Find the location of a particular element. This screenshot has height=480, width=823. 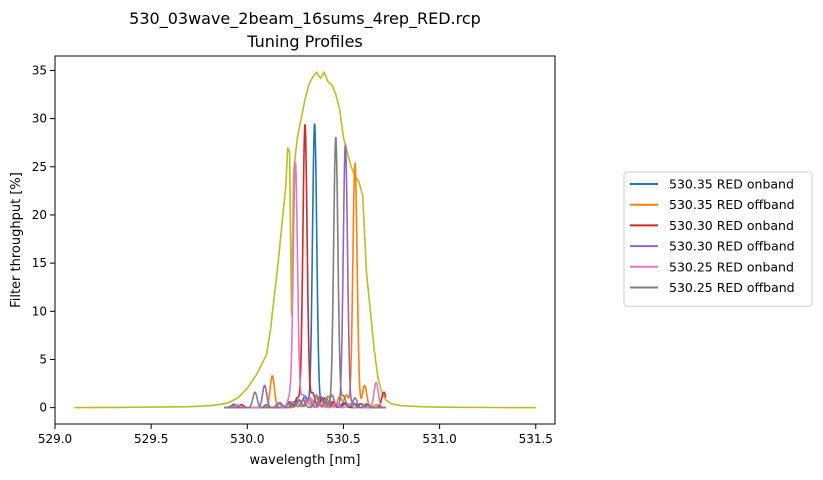

x-tick-label: 530.5 is located at coordinates (343, 439).